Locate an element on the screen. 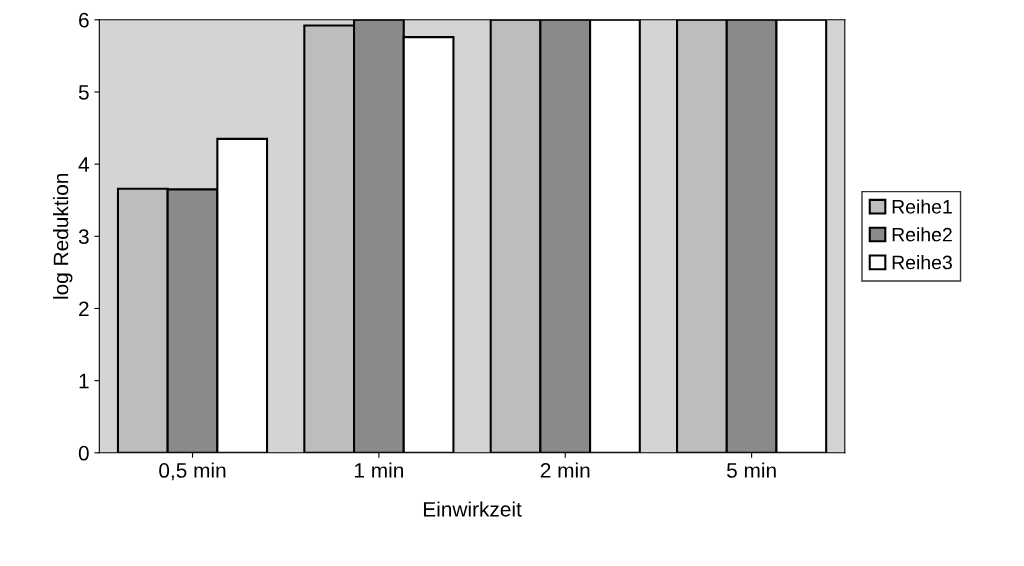 Image resolution: width=1024 pixels, height=566 pixels. y-tick-label: 5 is located at coordinates (83, 92).